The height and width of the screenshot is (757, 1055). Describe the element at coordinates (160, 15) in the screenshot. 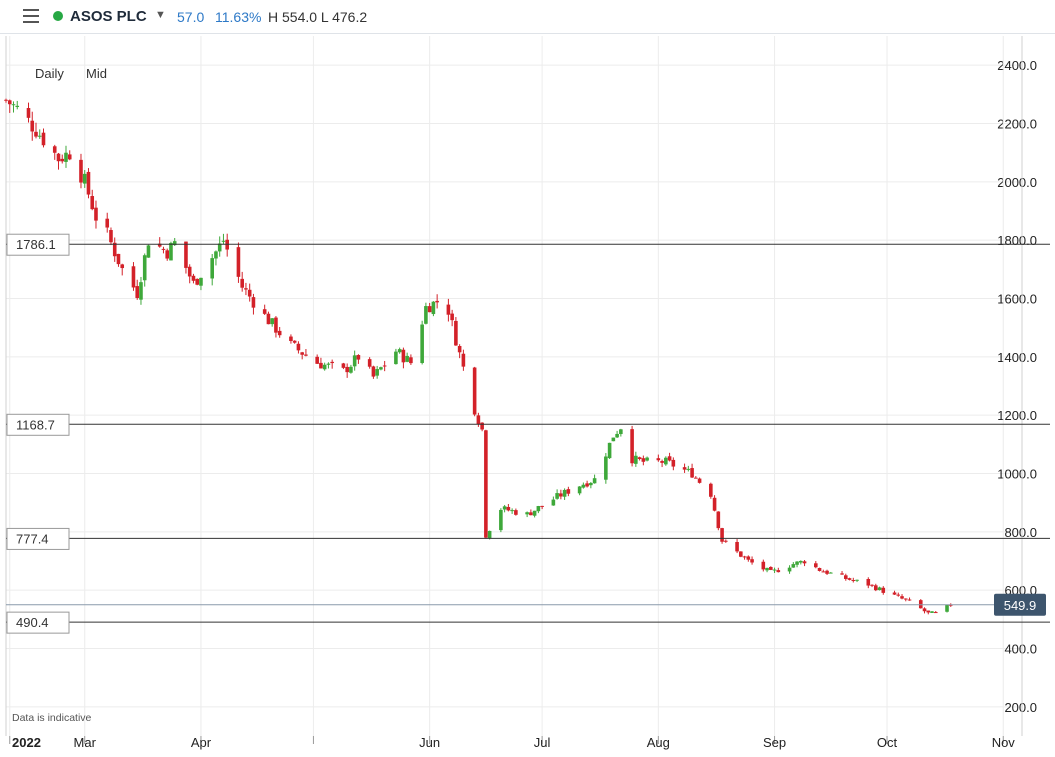

I see `chevron-down-icon: ▼` at that location.